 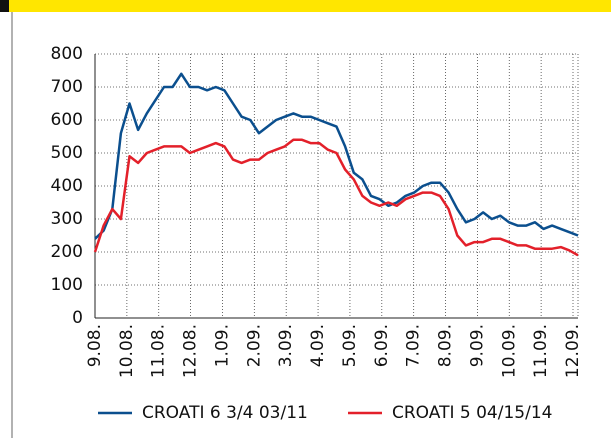 I want to click on header-marker, so click(x=4, y=6).